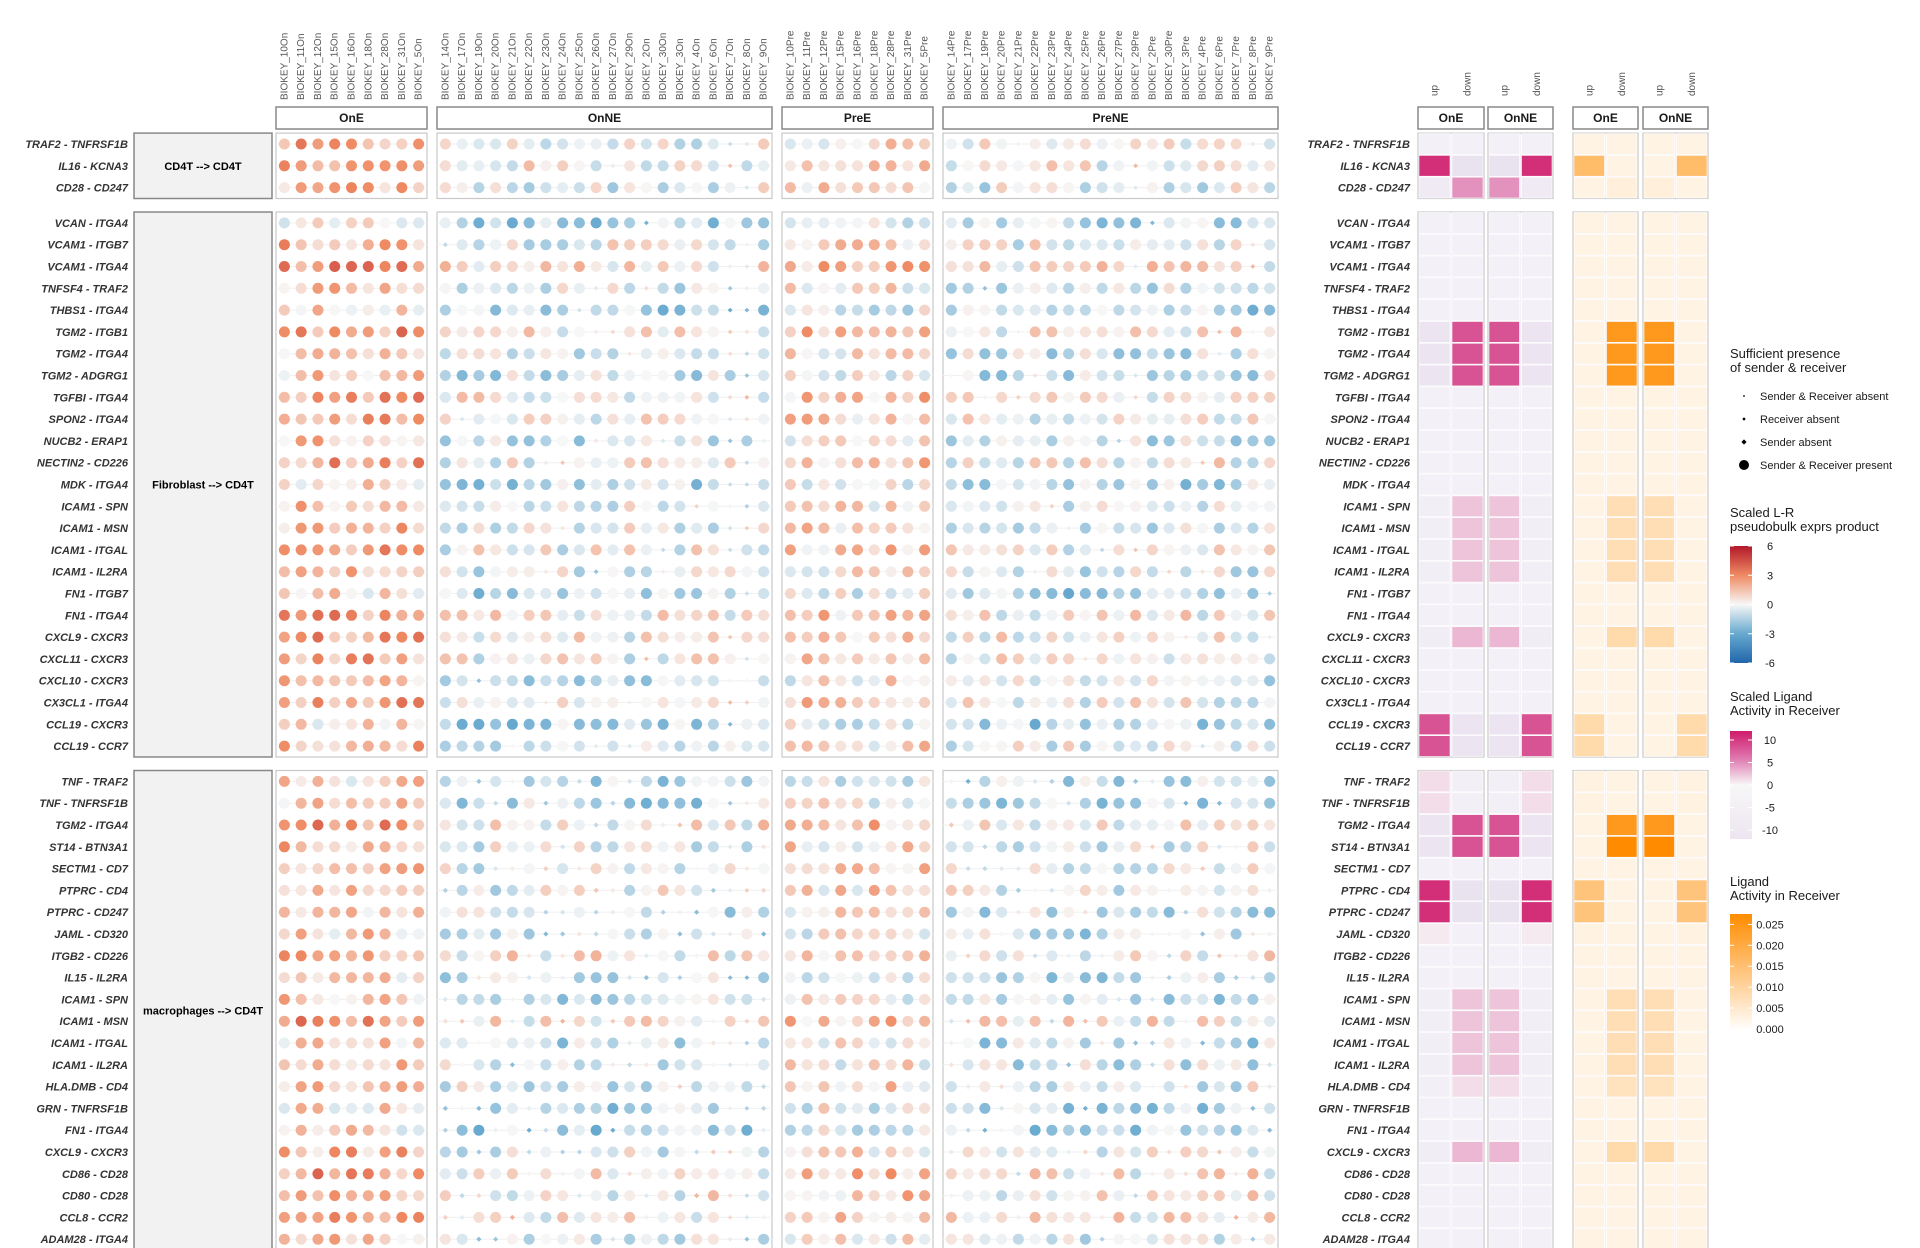 The image size is (1920, 1248). I want to click on sample-label: BIOKEY_24Pre, so click(1069, 65).